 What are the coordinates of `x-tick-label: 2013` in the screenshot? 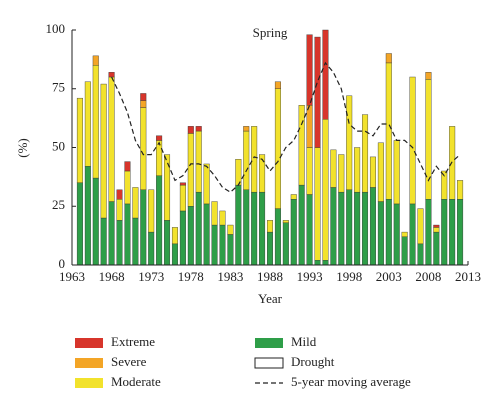 It's located at (468, 276).